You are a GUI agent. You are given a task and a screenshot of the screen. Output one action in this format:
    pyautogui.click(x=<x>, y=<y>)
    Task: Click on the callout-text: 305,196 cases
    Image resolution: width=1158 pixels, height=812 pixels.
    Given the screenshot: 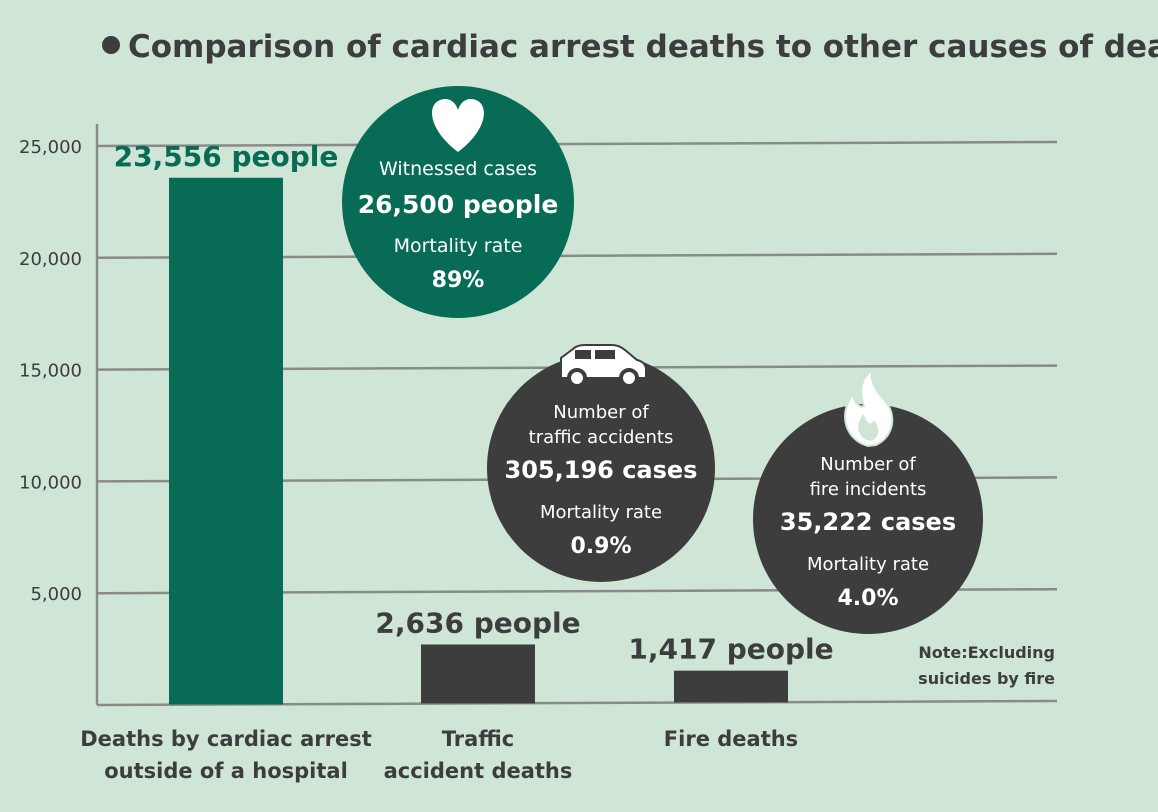 What is the action you would take?
    pyautogui.click(x=601, y=470)
    